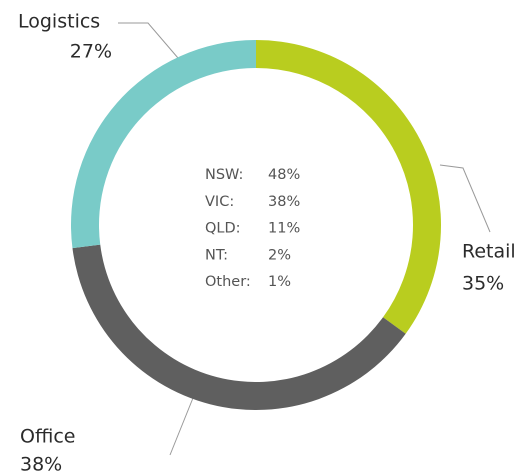 The height and width of the screenshot is (472, 524). I want to click on center-share: 1%, so click(279, 282).